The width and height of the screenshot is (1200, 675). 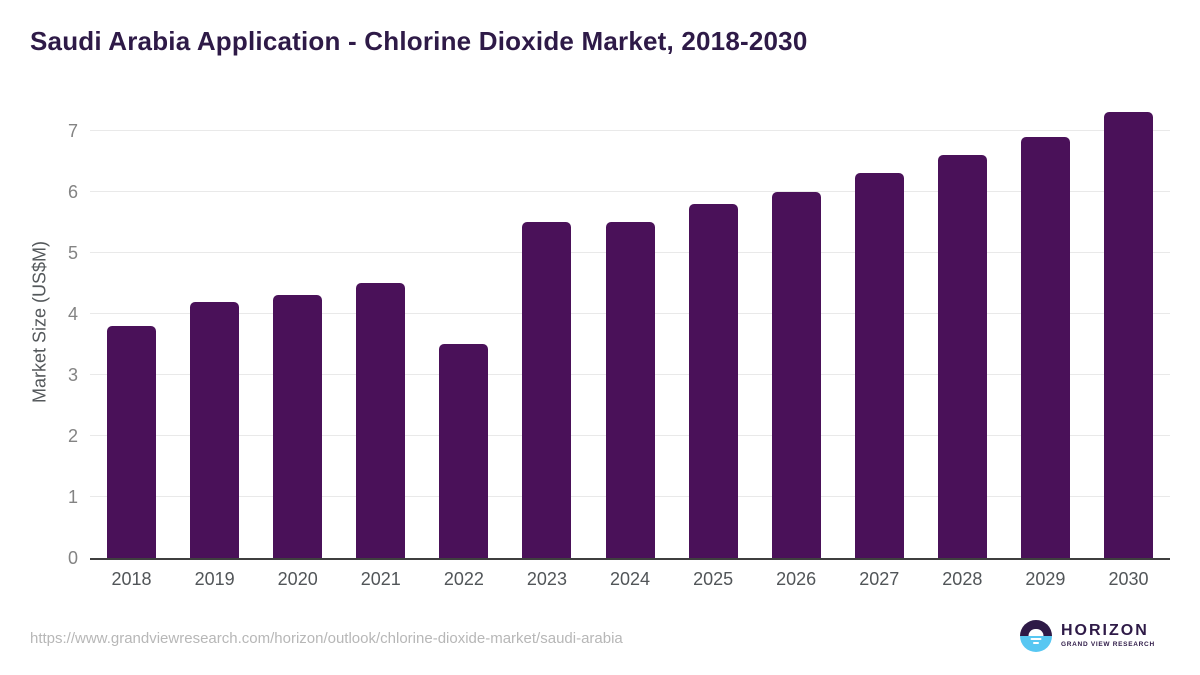 What do you see at coordinates (214, 579) in the screenshot?
I see `x-tick-label-2019: 2019` at bounding box center [214, 579].